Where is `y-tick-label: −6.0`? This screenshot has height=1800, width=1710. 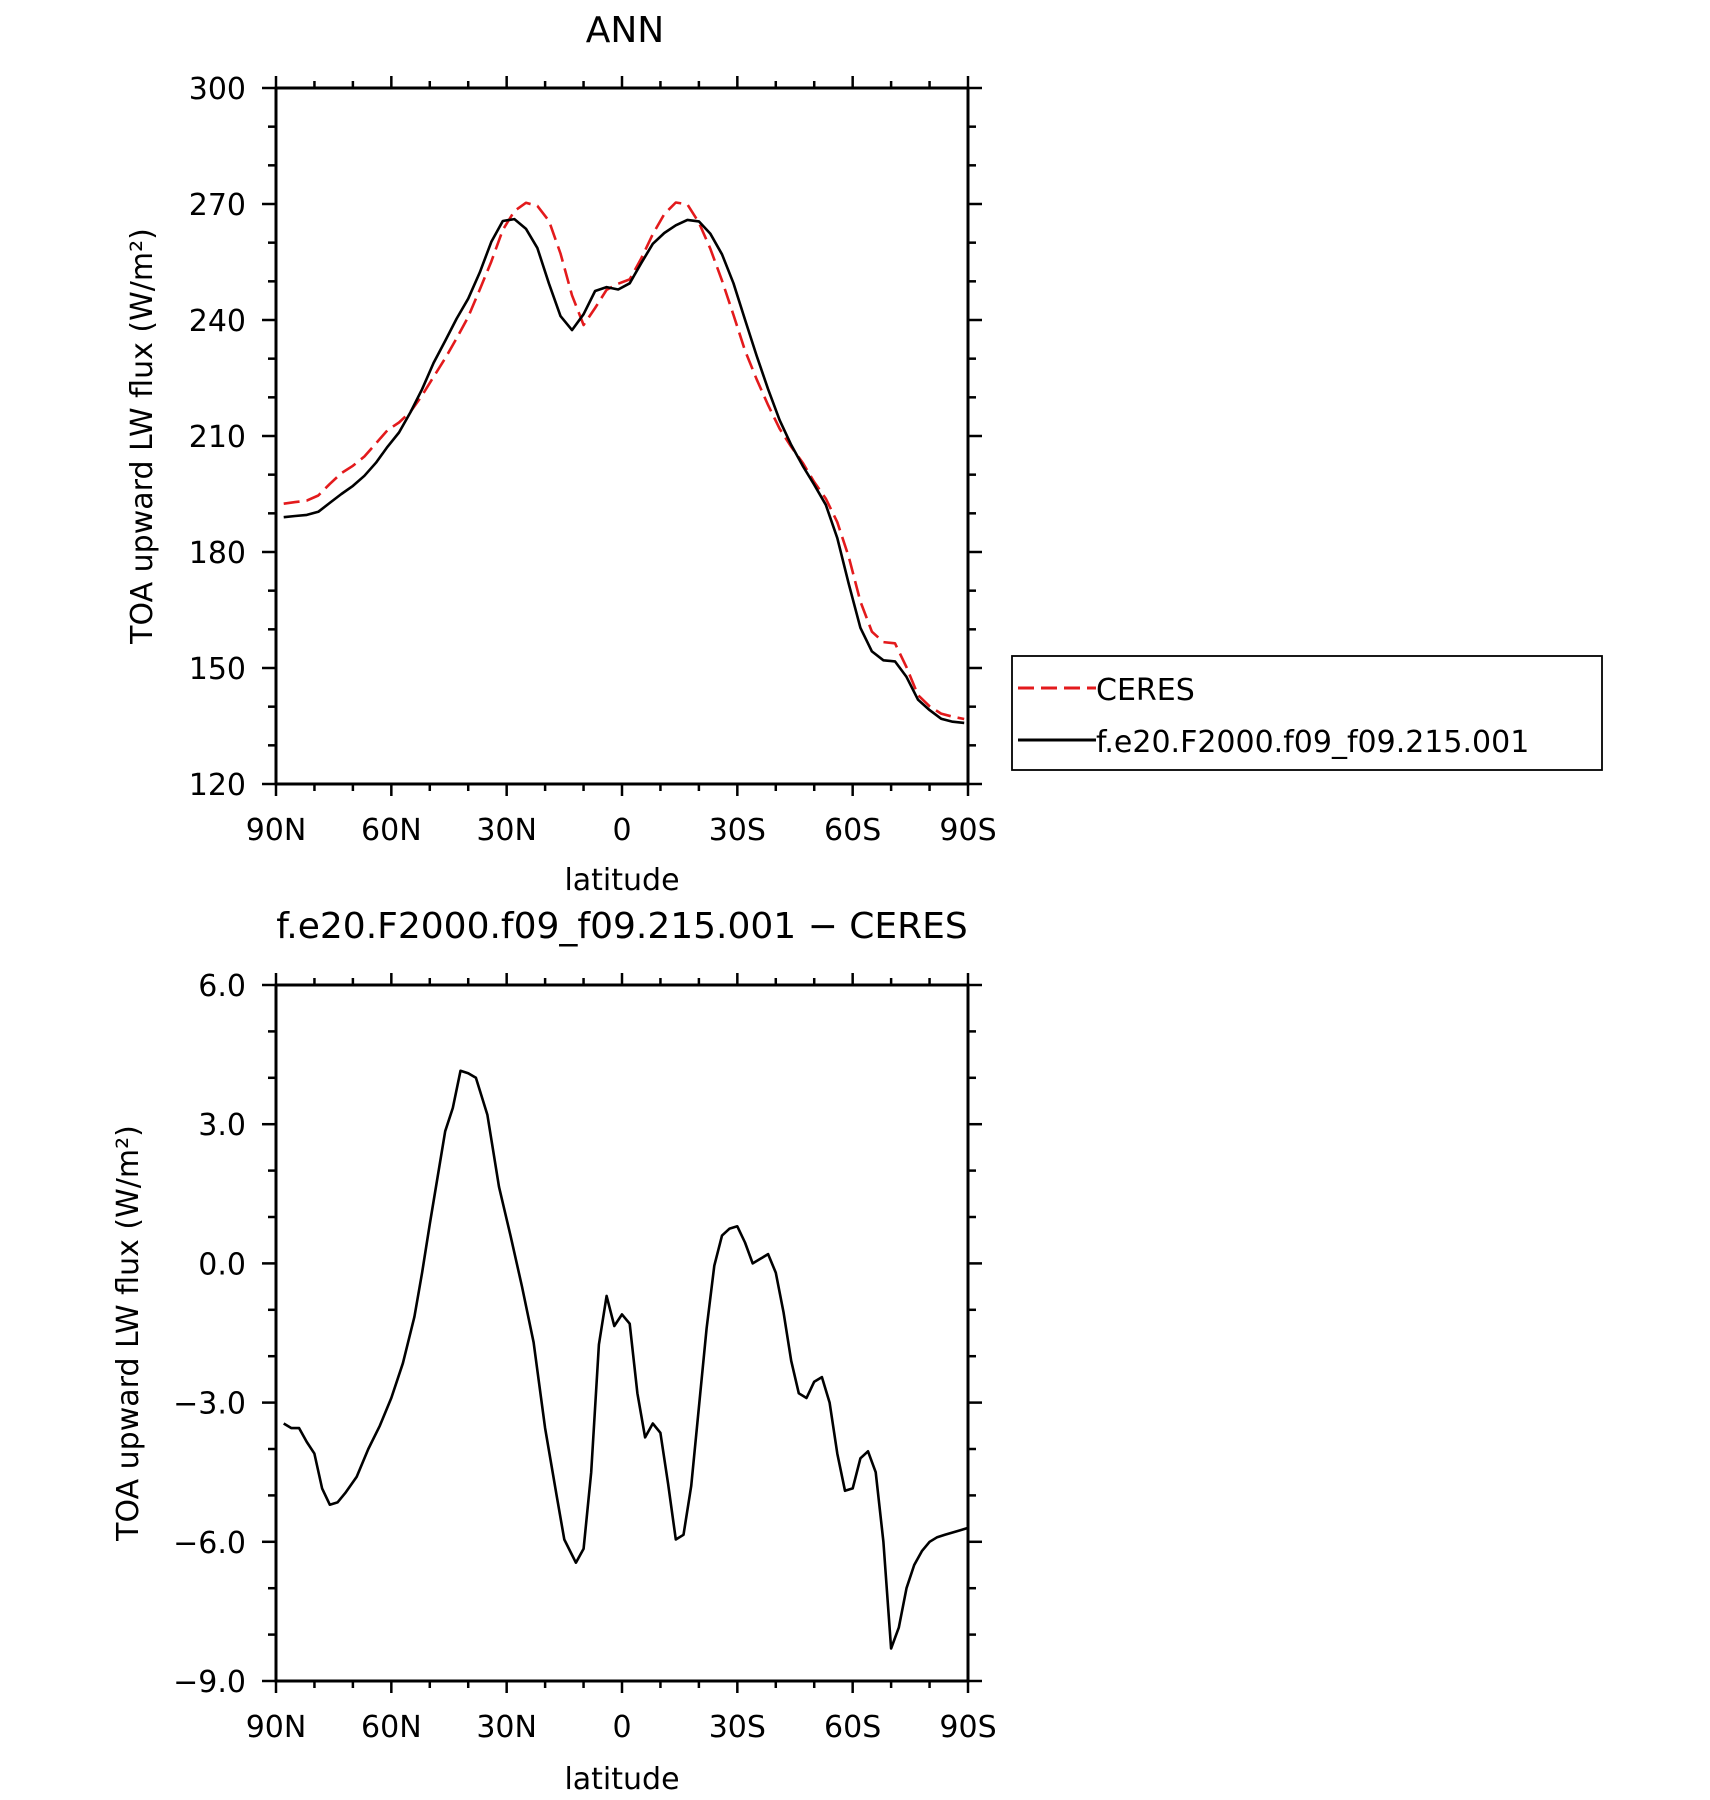 y-tick-label: −6.0 is located at coordinates (209, 1543).